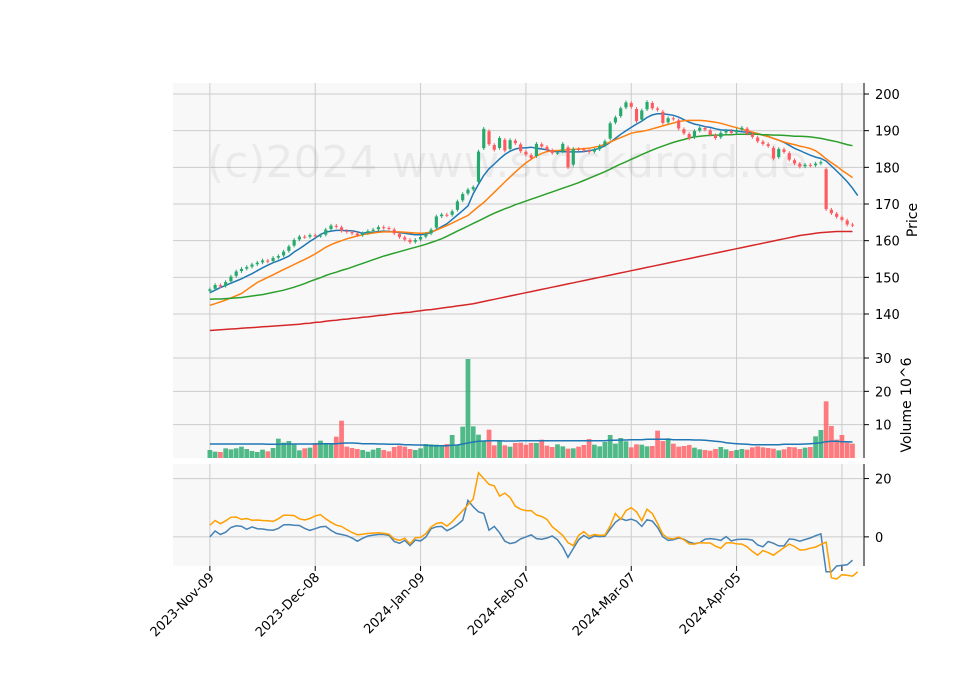 The width and height of the screenshot is (960, 690). I want to click on oscillator-tick-label: 0, so click(879, 538).